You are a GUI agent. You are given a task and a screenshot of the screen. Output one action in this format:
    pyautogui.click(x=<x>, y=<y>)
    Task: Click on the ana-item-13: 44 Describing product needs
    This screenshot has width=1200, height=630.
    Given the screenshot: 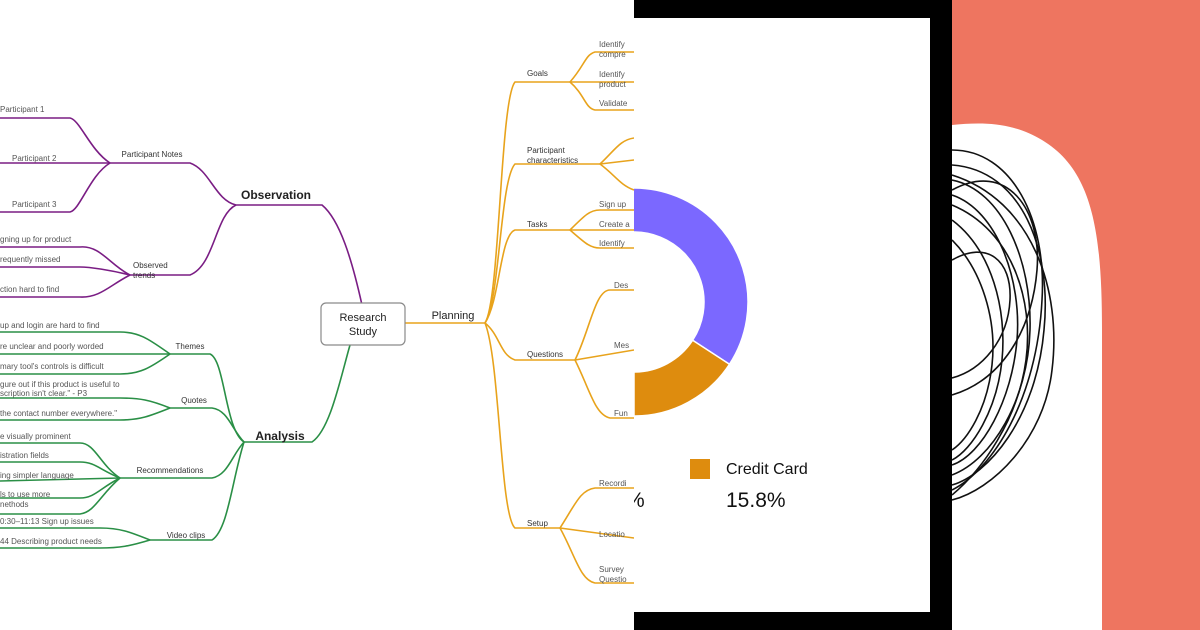 What is the action you would take?
    pyautogui.click(x=51, y=541)
    